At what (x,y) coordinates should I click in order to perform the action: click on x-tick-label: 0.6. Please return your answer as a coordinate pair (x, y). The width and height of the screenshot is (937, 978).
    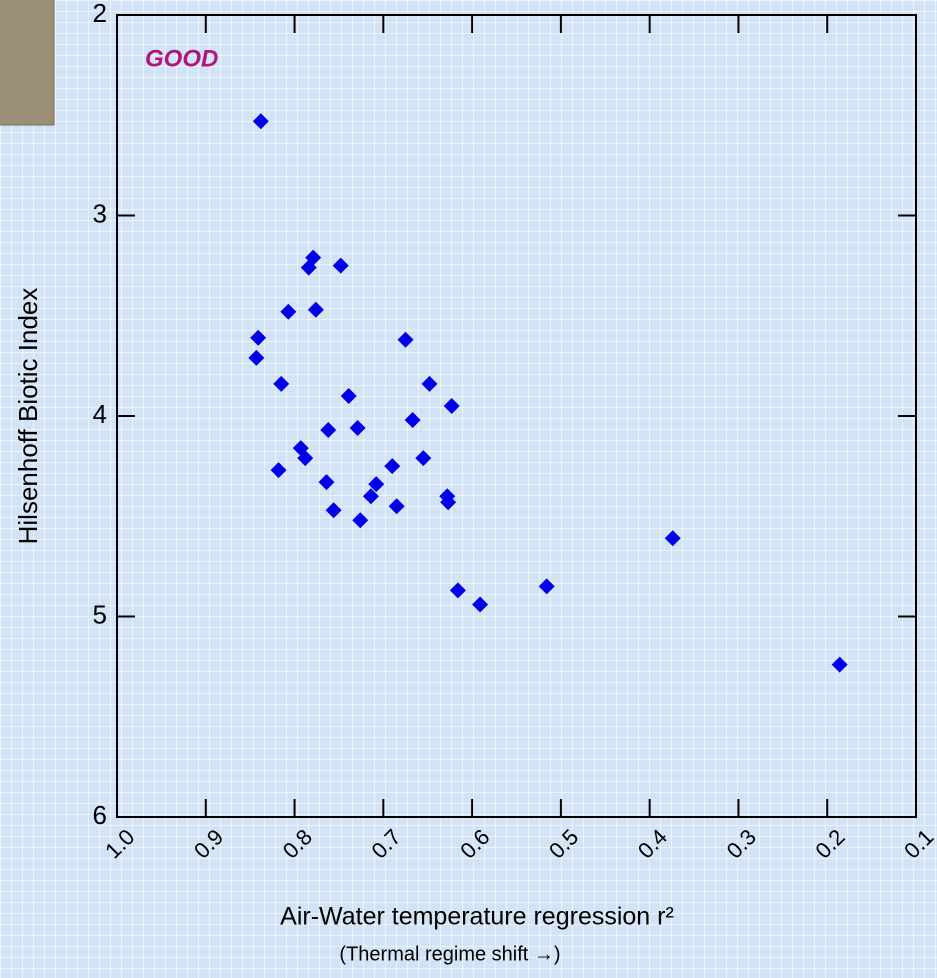
    Looking at the image, I should click on (474, 843).